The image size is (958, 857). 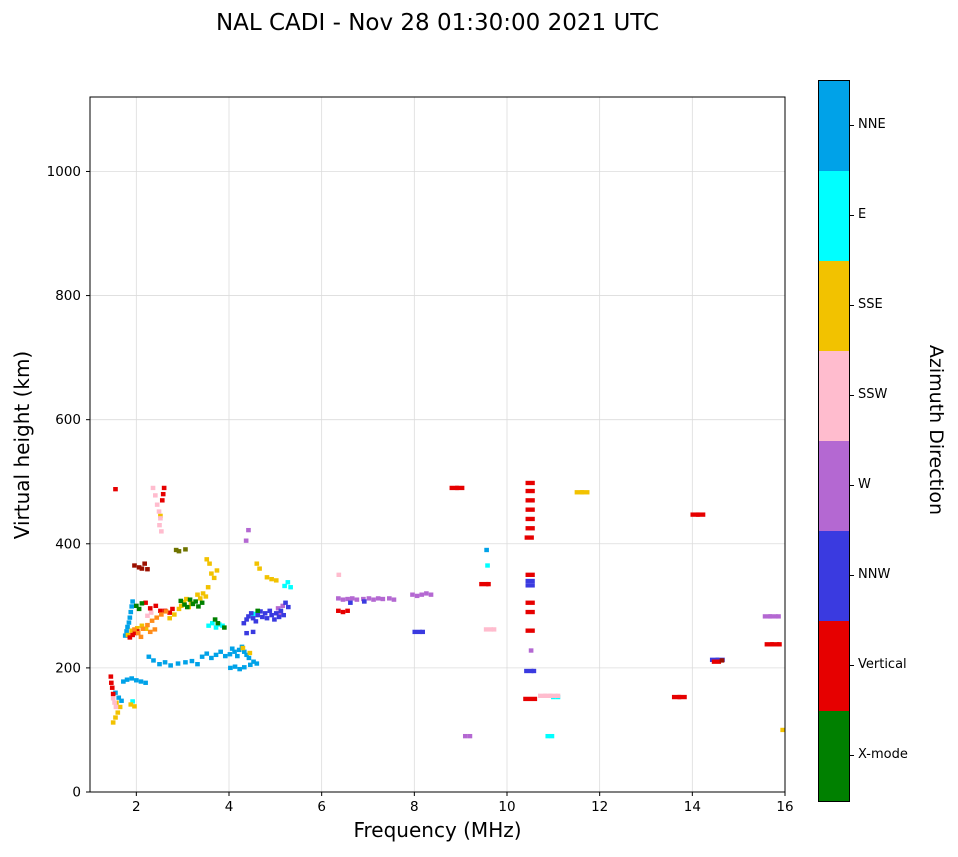 What do you see at coordinates (834, 126) in the screenshot?
I see `colorbar-block-nne` at bounding box center [834, 126].